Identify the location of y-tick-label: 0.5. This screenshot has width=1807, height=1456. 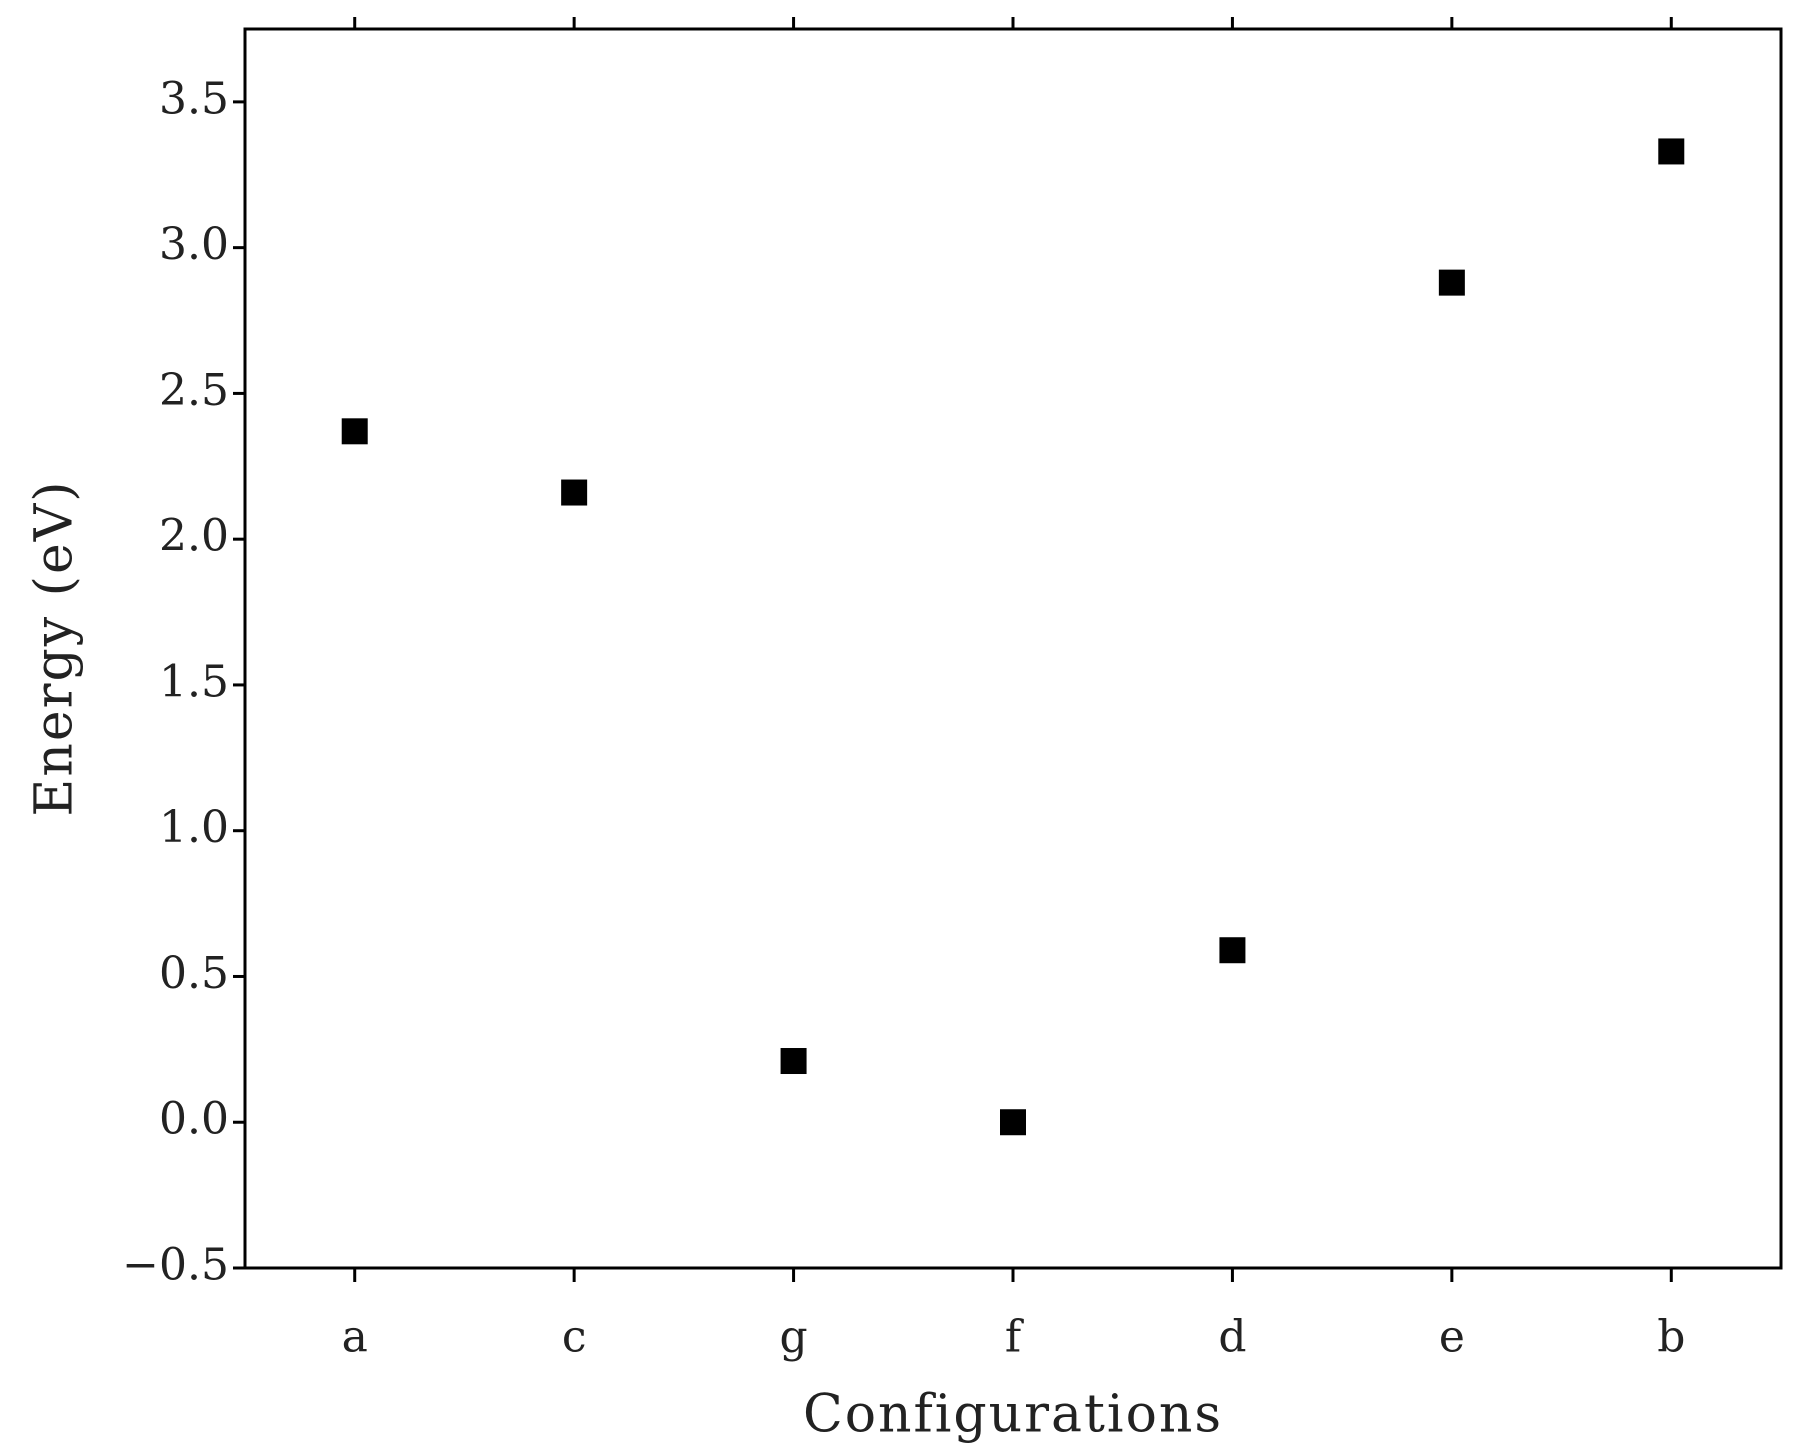
(194, 973).